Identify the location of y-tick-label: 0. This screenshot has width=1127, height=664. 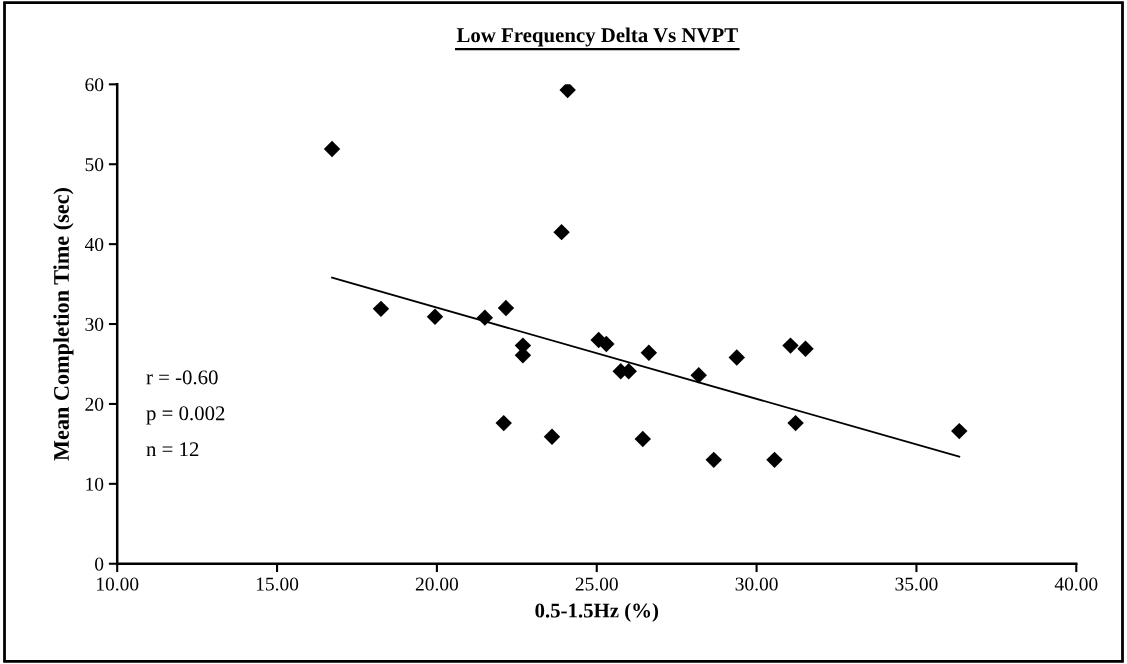
(99, 564).